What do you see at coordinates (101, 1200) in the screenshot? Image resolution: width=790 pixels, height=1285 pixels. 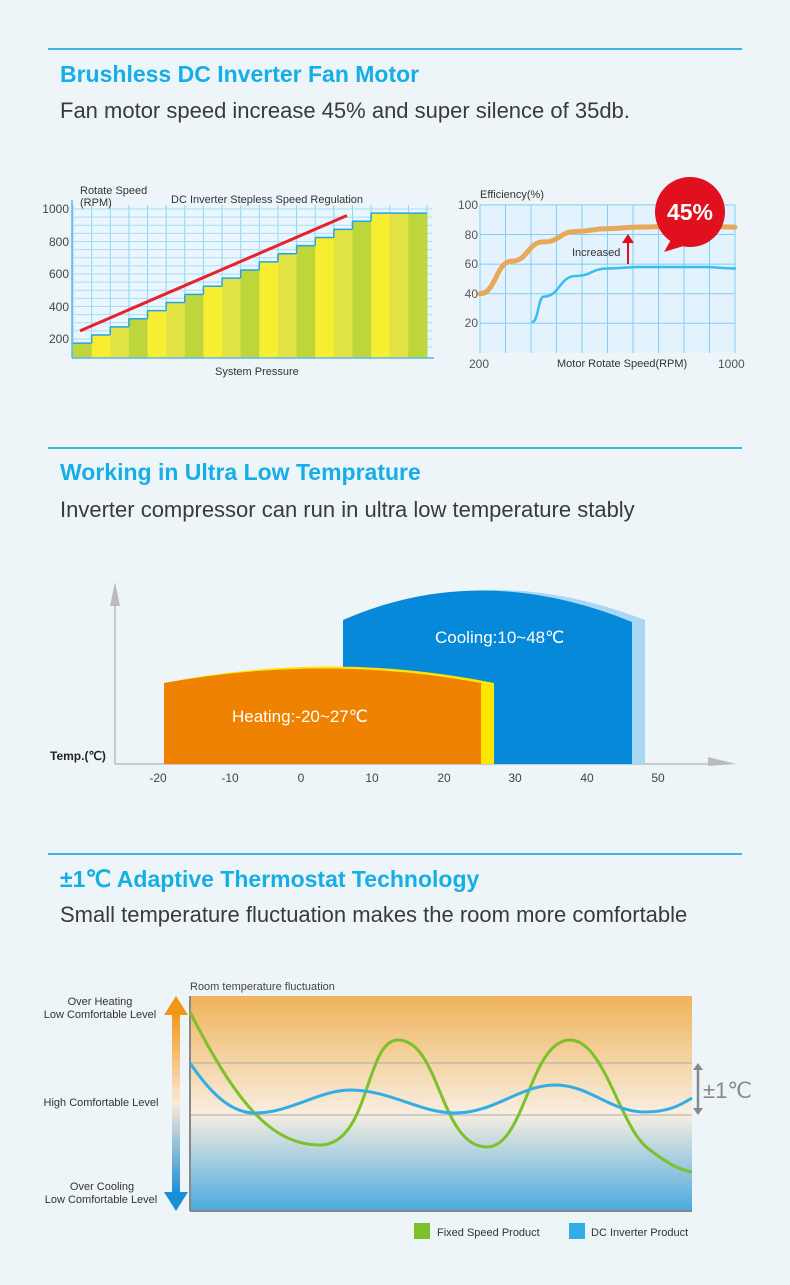 I see `over-cooling-label: Low Comfortable Level` at bounding box center [101, 1200].